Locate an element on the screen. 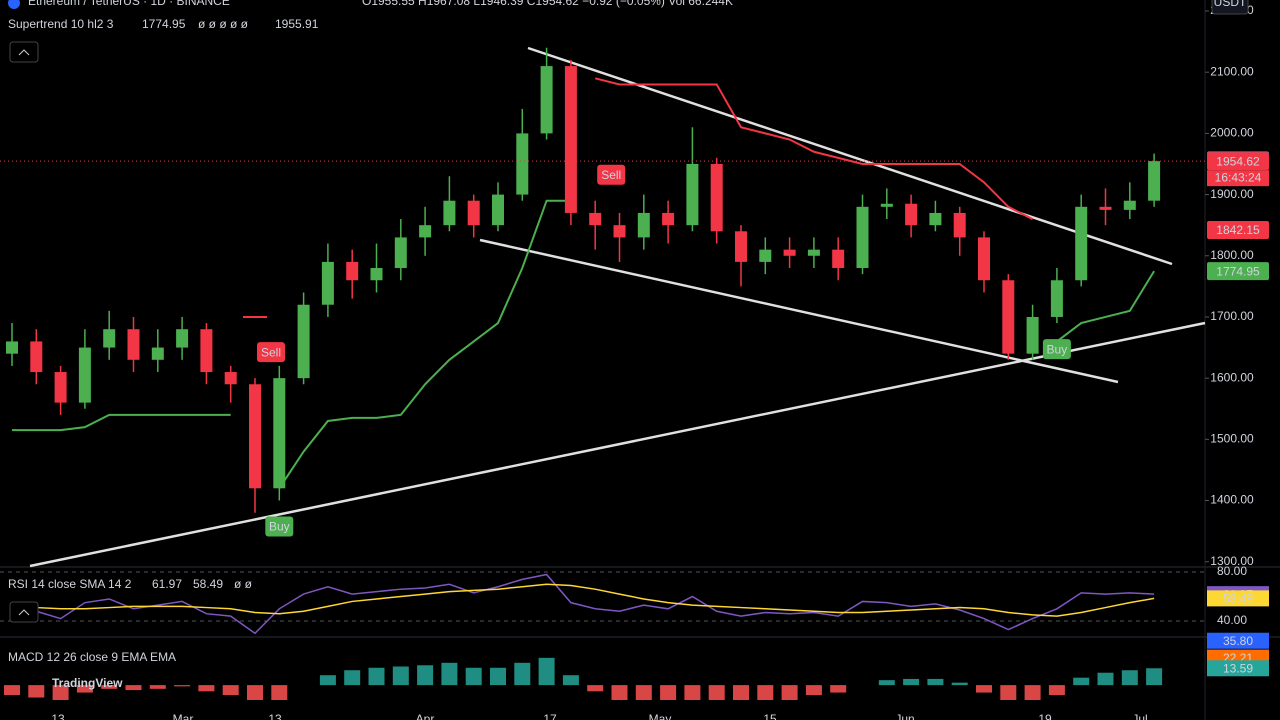 This screenshot has height=720, width=1280. macd-pane is located at coordinates (583, 678).